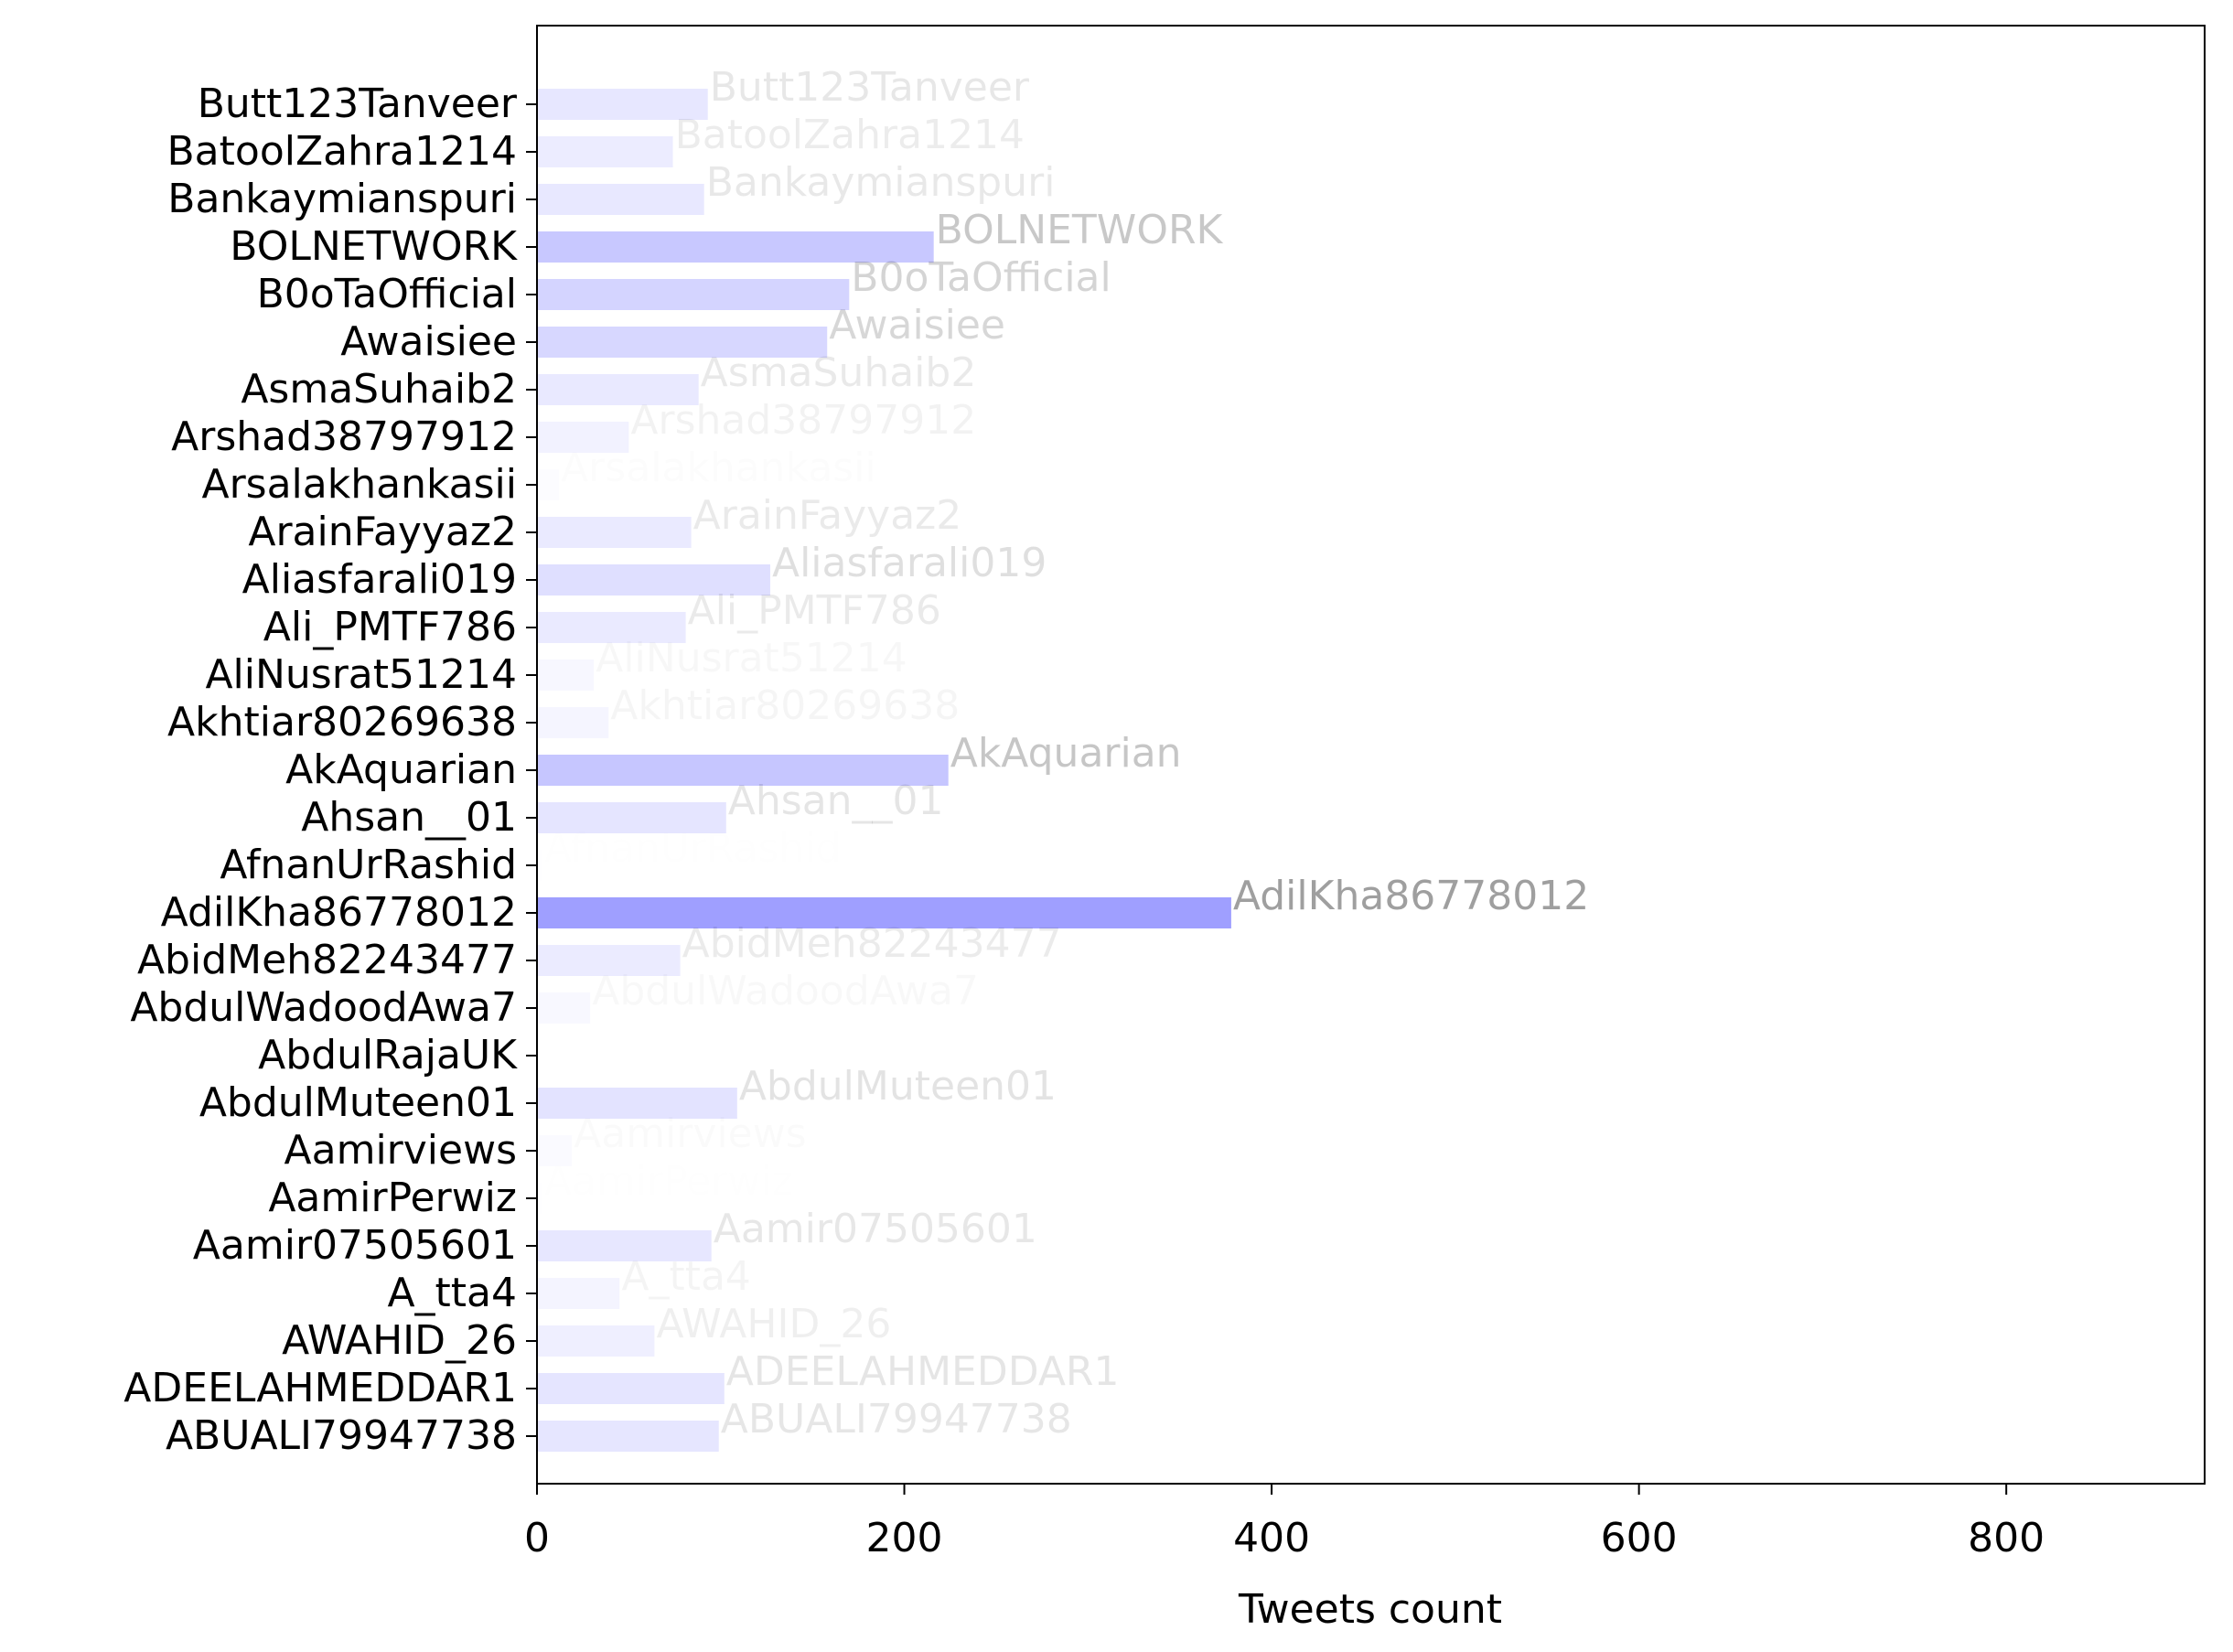 The image size is (2233, 1652). I want to click on y-tick-label: Butt123Tanveer, so click(358, 103).